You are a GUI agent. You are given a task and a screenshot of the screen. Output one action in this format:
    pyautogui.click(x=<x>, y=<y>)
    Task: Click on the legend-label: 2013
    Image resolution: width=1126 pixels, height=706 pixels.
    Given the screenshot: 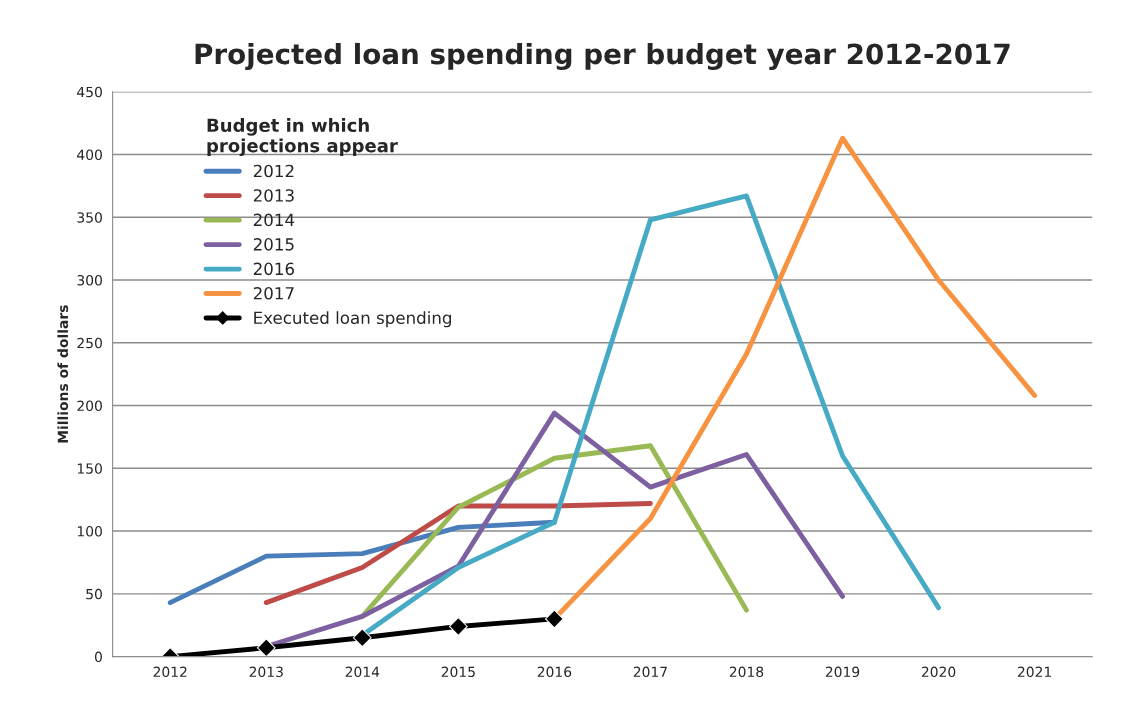 What is the action you would take?
    pyautogui.click(x=273, y=195)
    